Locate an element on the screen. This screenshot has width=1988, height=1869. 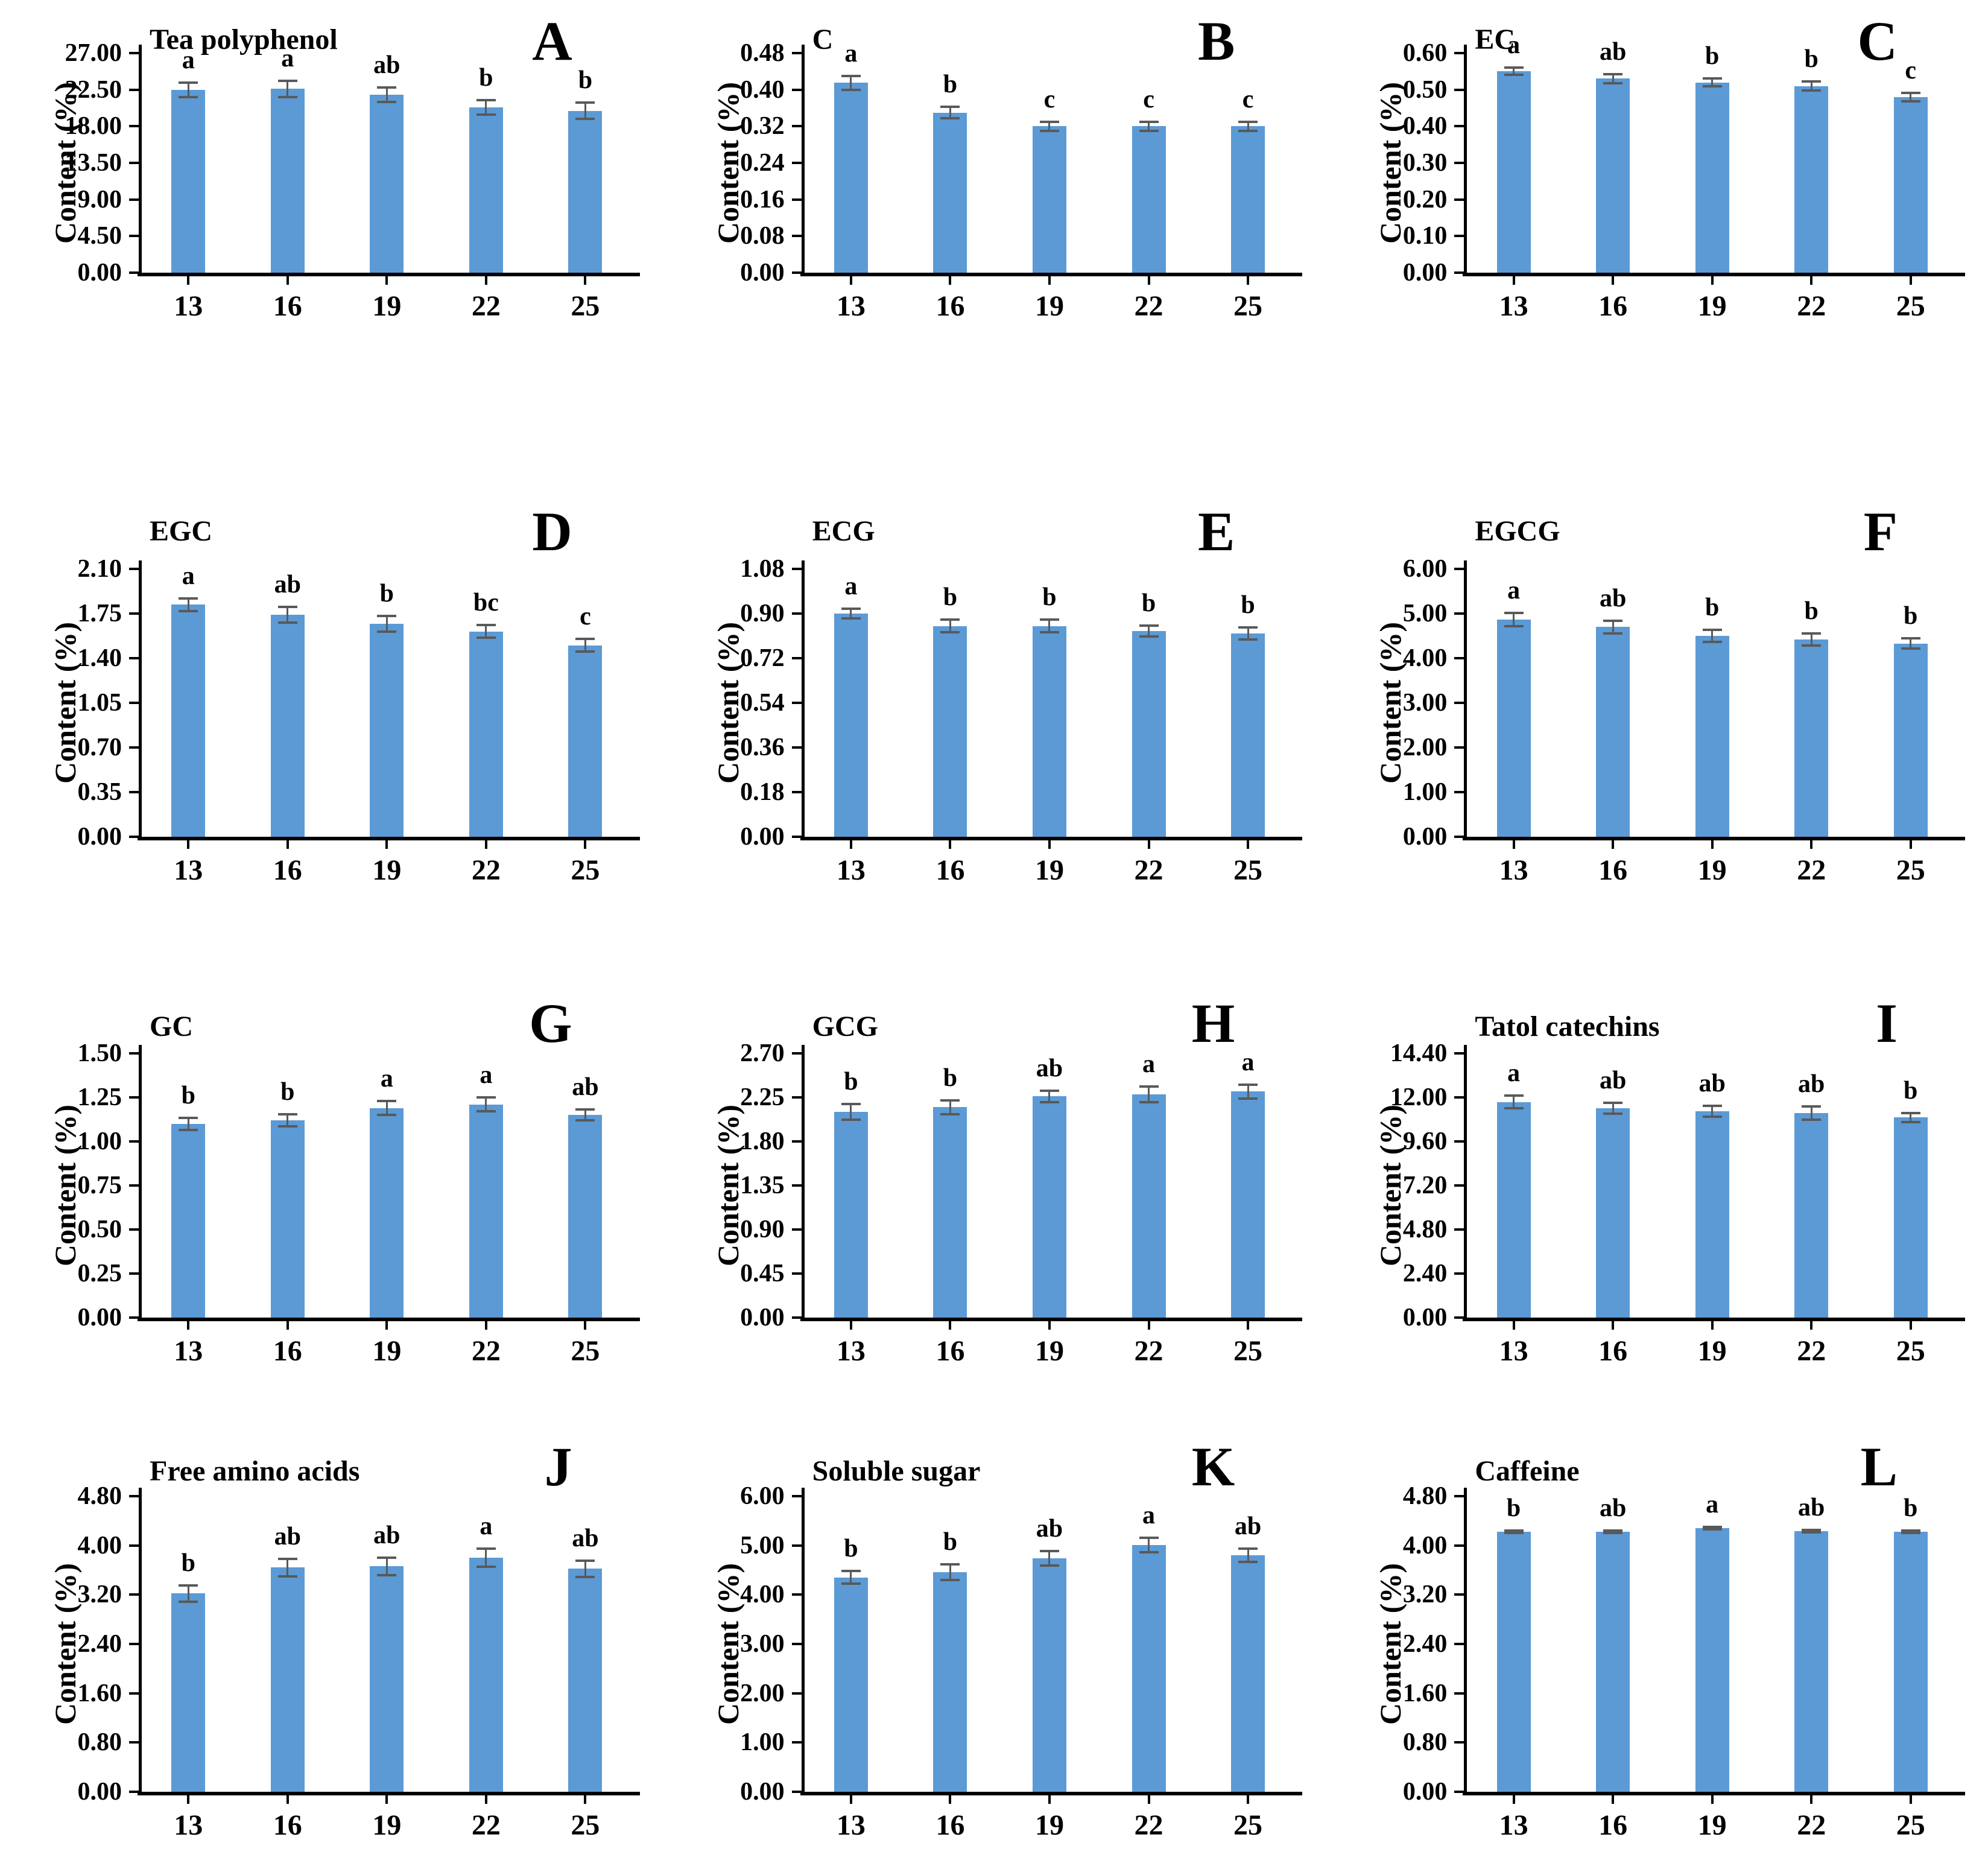
y-tick-label: 1.05 is located at coordinates (99, 703).